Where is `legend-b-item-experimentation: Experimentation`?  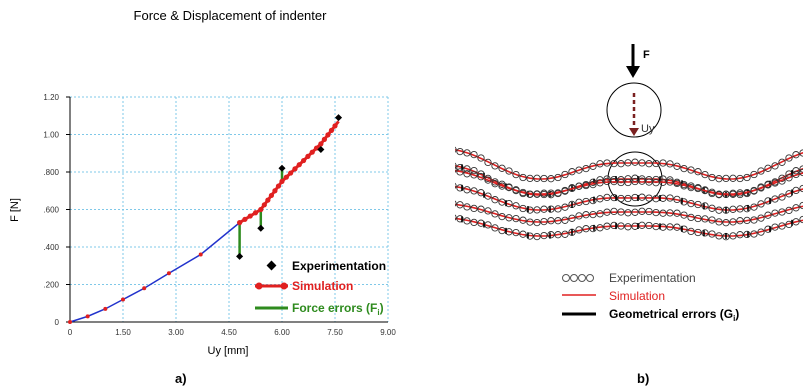
legend-b-item-experimentation: Experimentation is located at coordinates (629, 278).